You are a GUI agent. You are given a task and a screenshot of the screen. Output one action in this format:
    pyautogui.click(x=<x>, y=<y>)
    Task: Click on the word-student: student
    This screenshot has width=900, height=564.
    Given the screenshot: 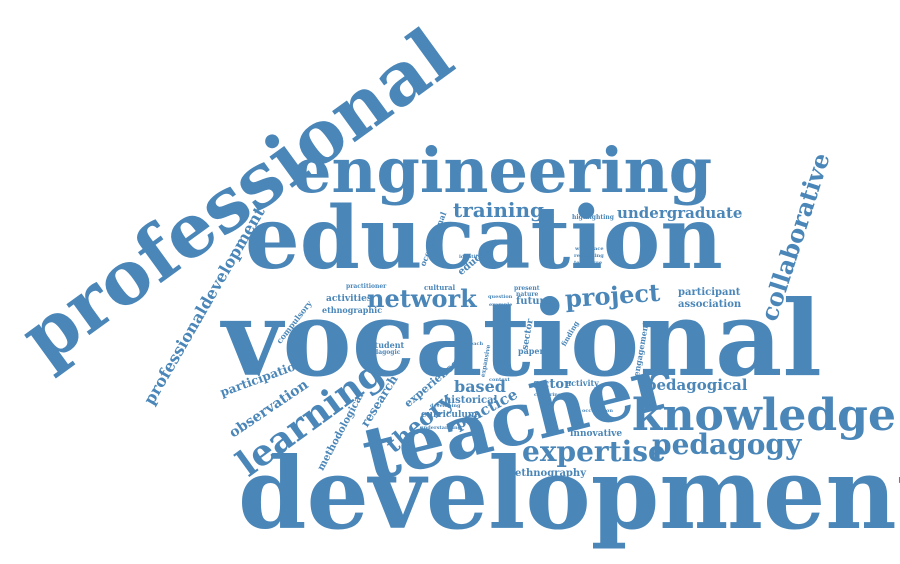 What is the action you would take?
    pyautogui.click(x=387, y=345)
    